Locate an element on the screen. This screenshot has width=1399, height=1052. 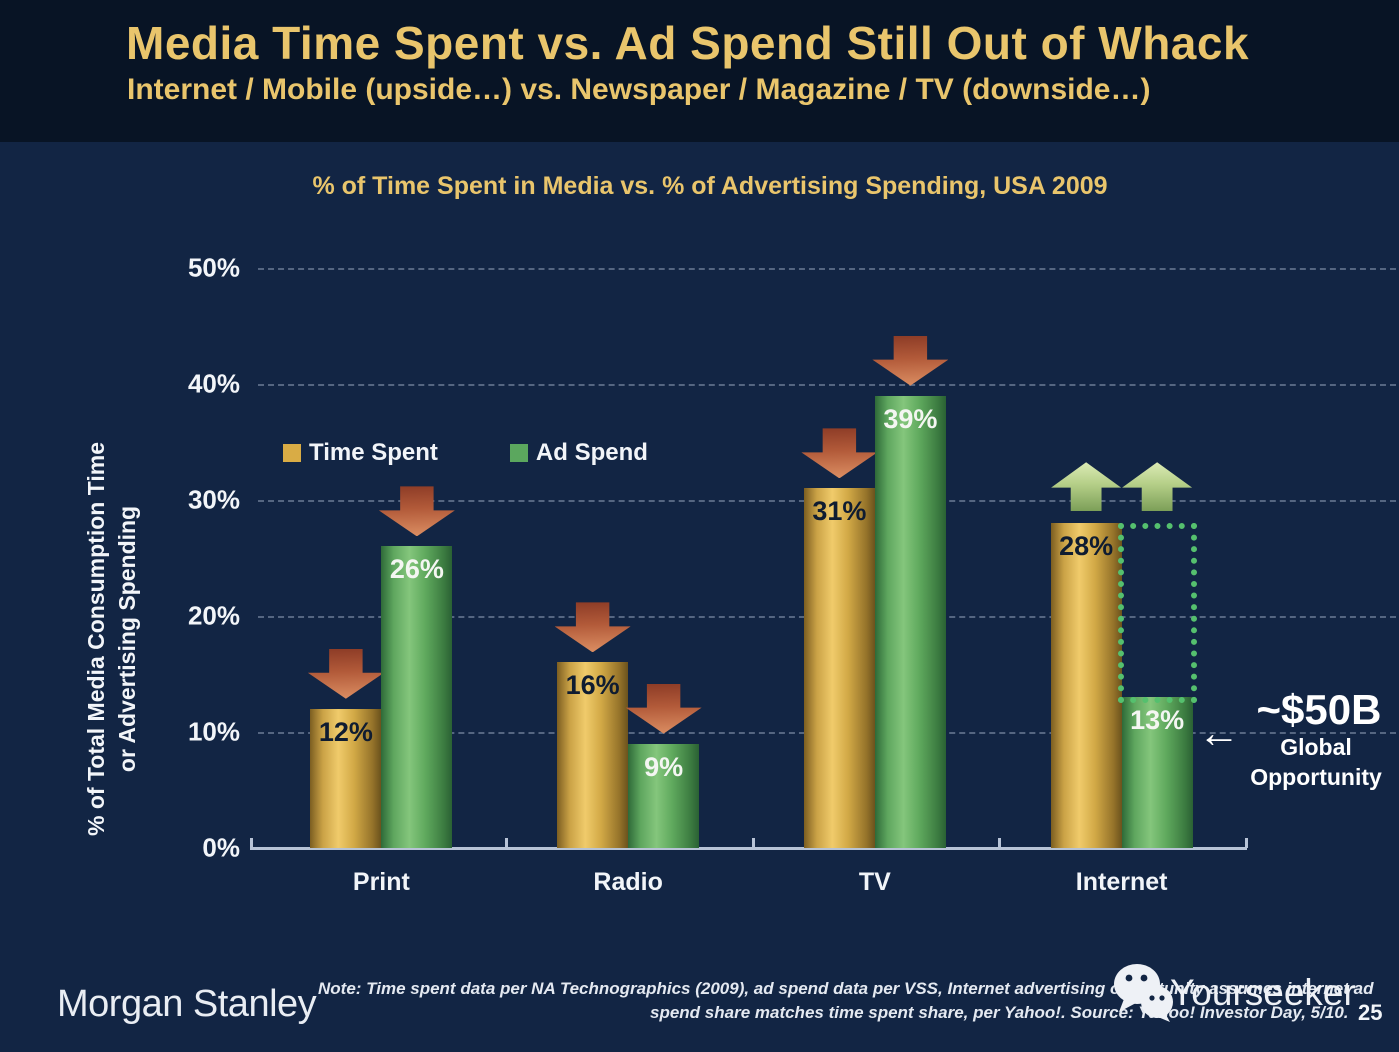
watermark: Yourseeker is located at coordinates (1234, 993).